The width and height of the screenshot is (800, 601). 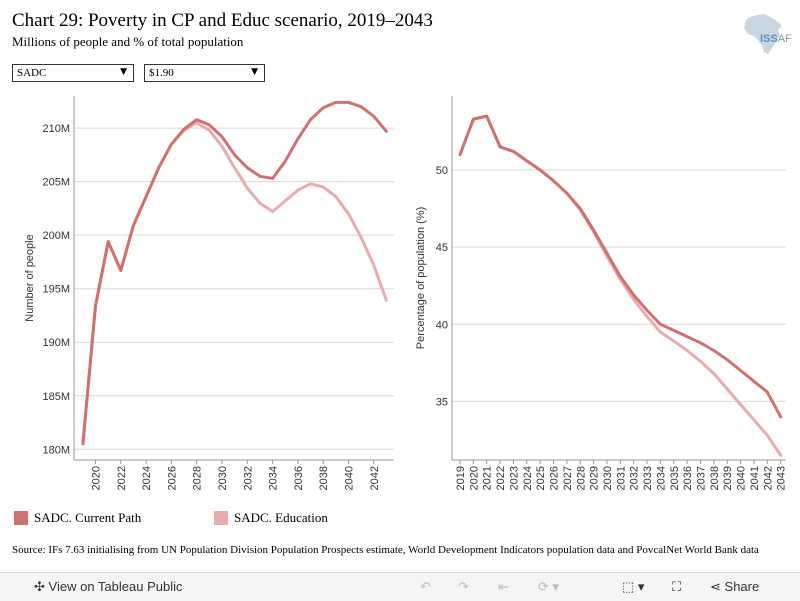 I want to click on legend-swatch-education, so click(x=221, y=518).